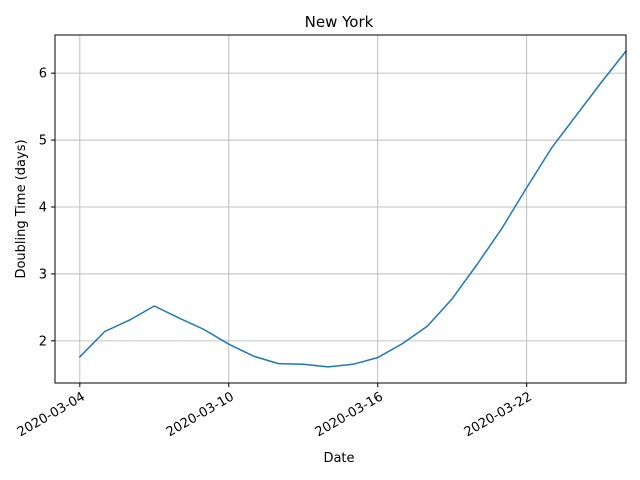 The height and width of the screenshot is (480, 640). I want to click on y-tick-label: 3, so click(43, 274).